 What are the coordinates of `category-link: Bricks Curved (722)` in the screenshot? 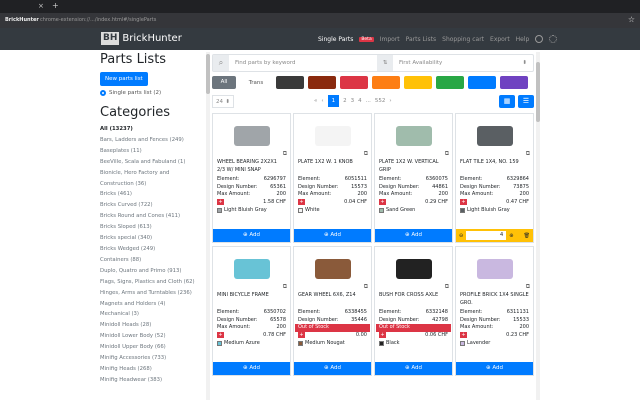 It's located at (126, 205).